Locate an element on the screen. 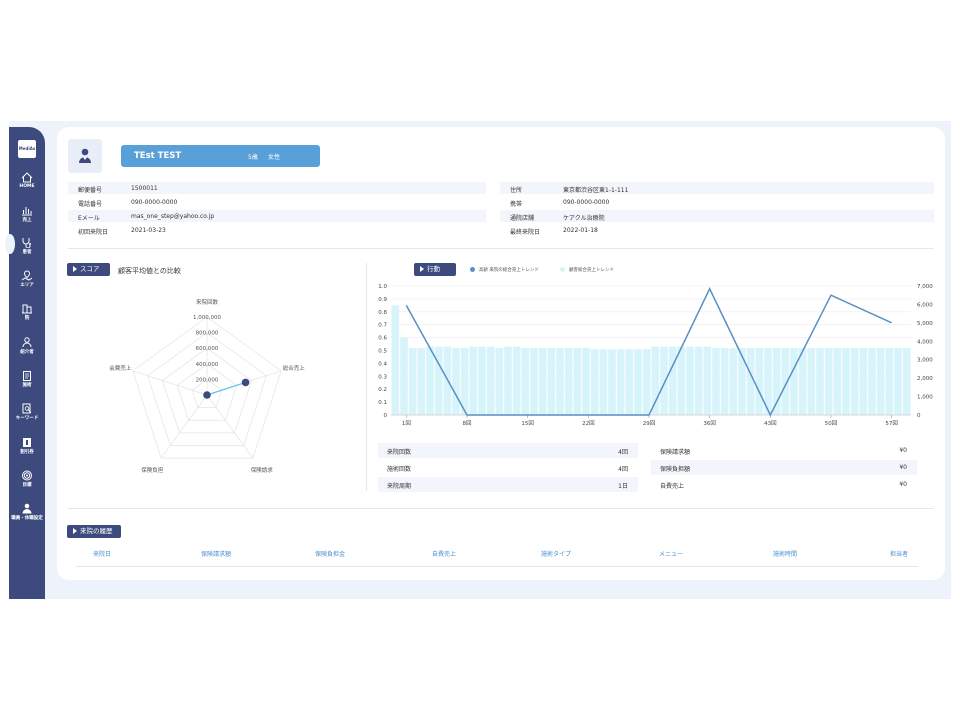 Image resolution: width=960 pixels, height=720 pixels. info-label: 住所 is located at coordinates (516, 190).